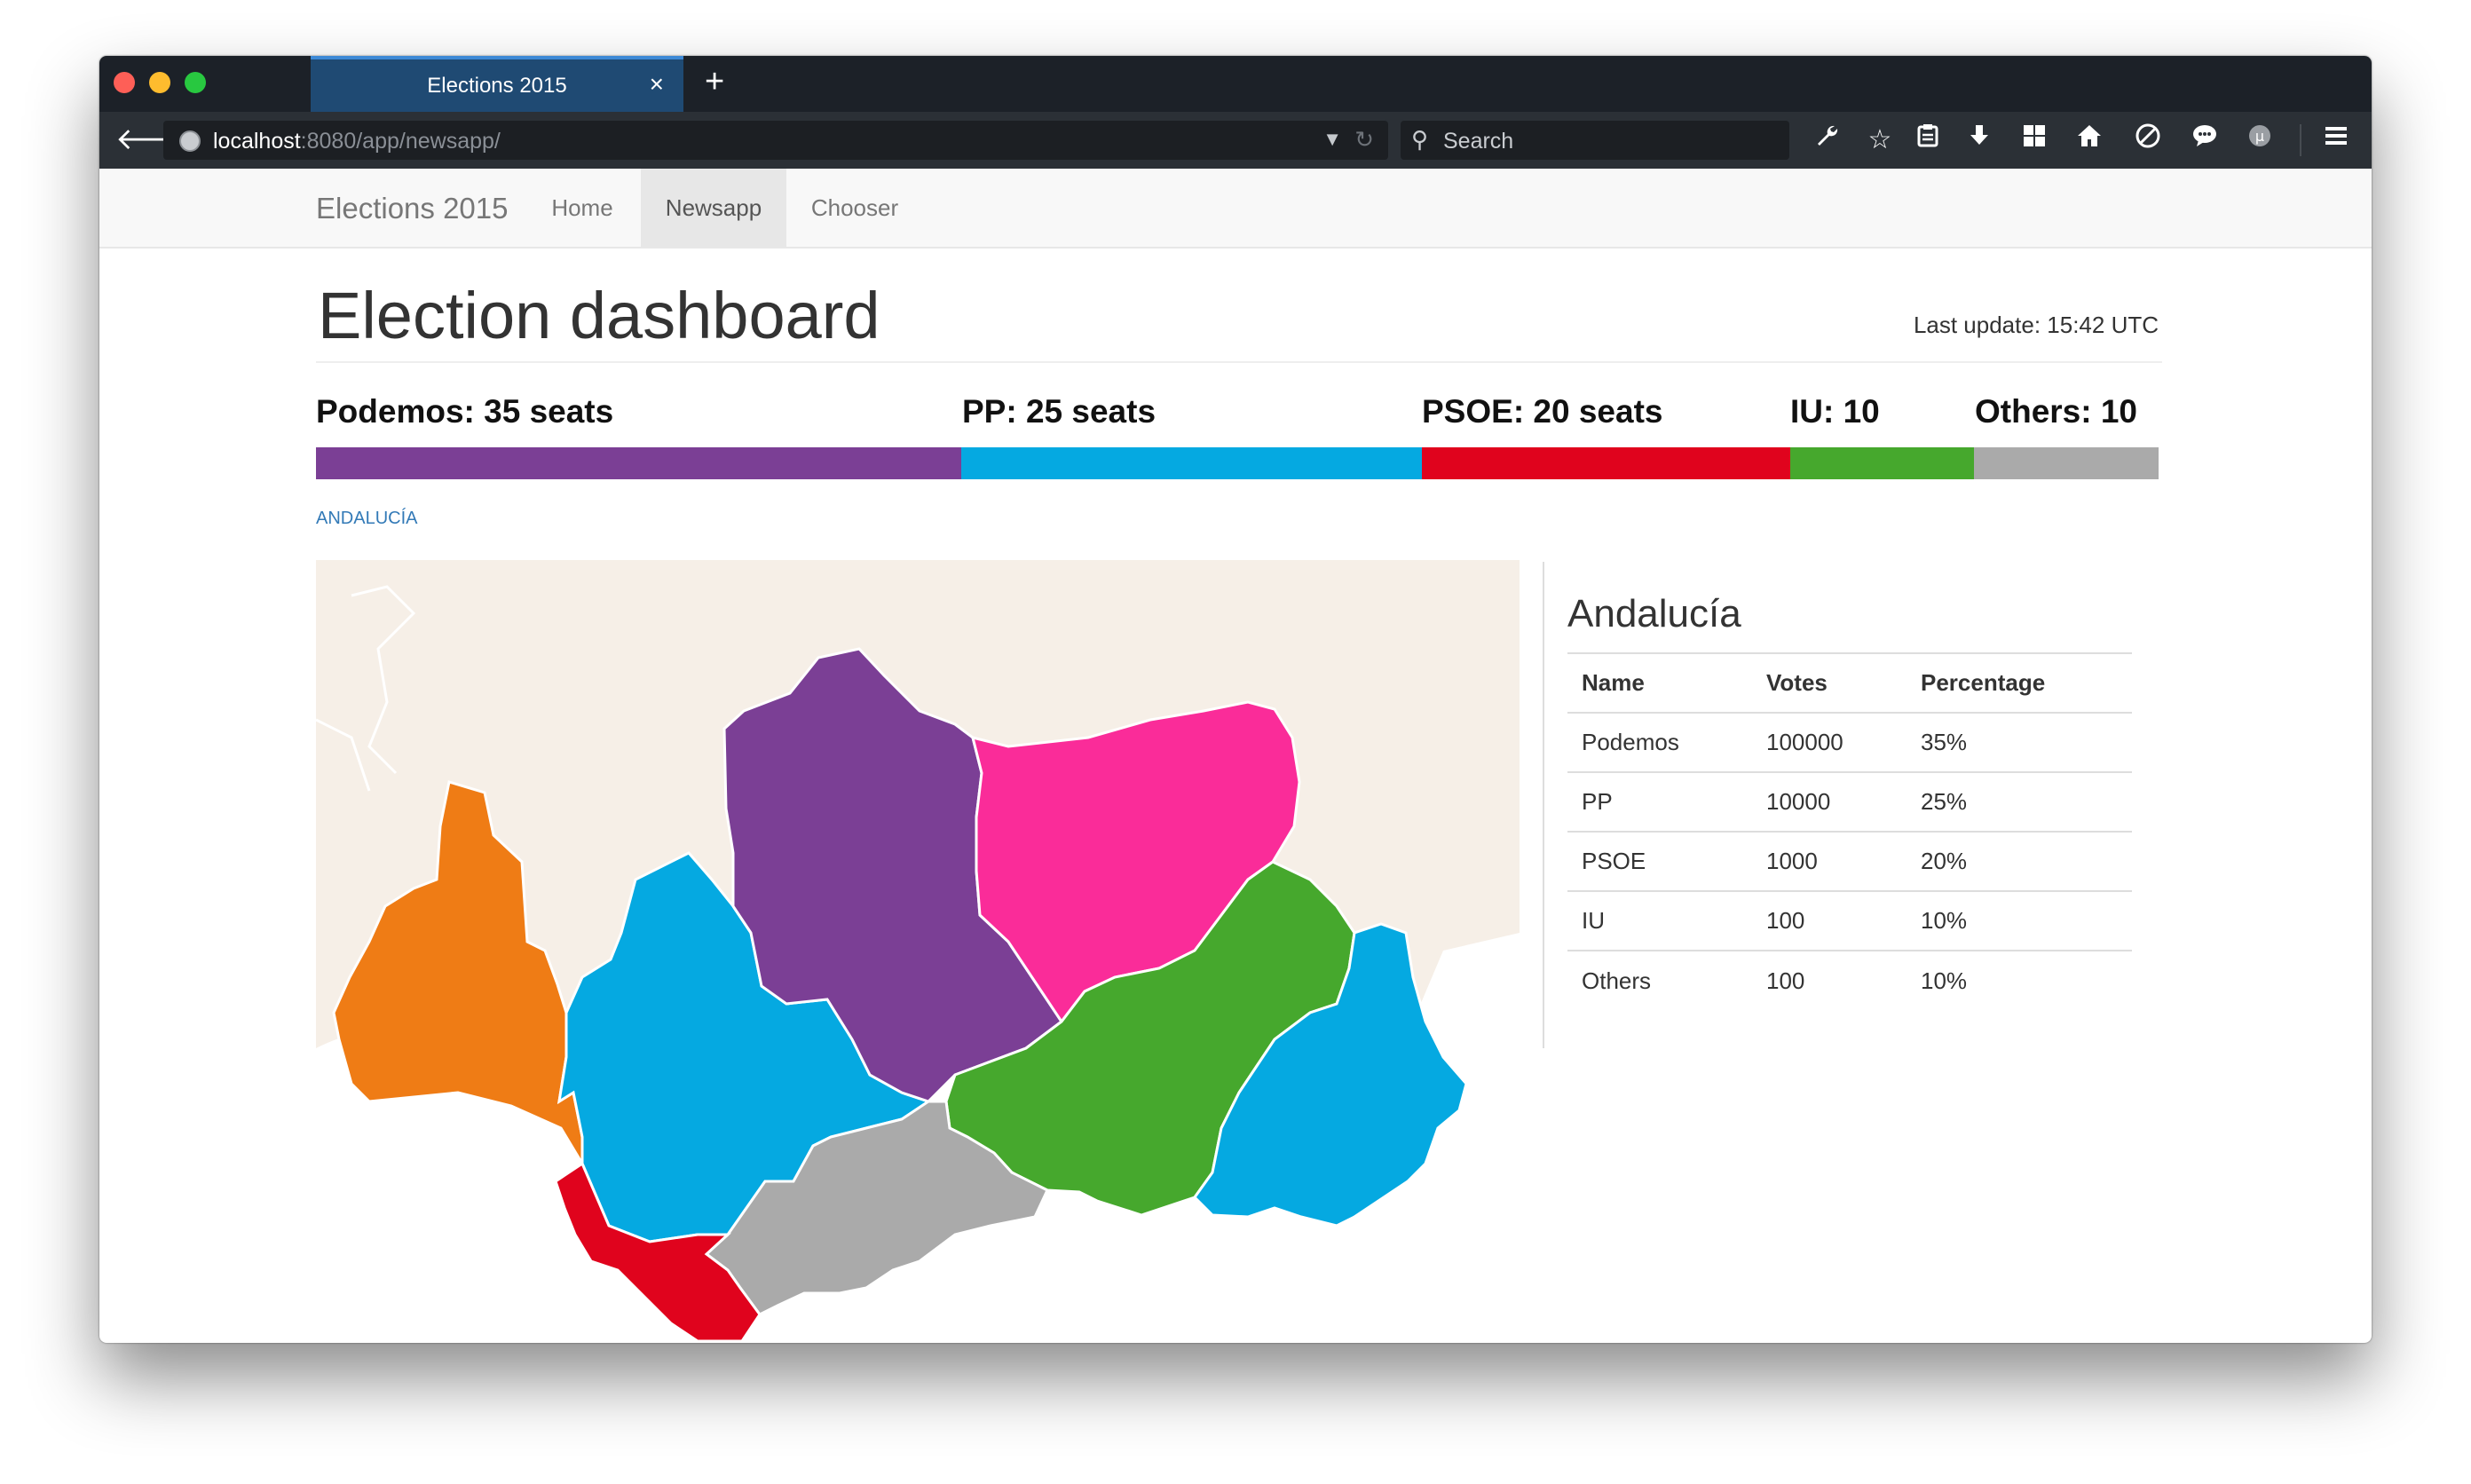 The image size is (2471, 1484). I want to click on download-icon, so click(1979, 140).